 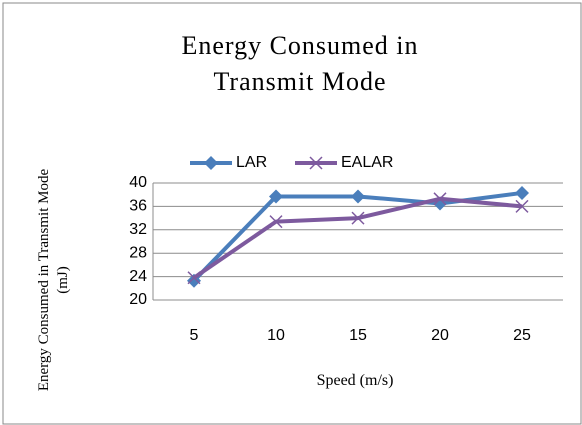 I want to click on legend-label: LAR, so click(x=251, y=162).